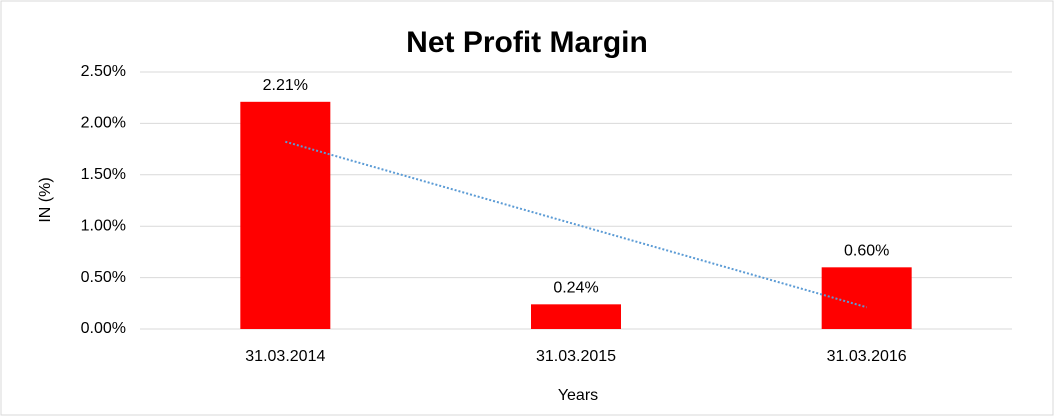 The height and width of the screenshot is (416, 1054). I want to click on data-label: 0.60%, so click(866, 251).